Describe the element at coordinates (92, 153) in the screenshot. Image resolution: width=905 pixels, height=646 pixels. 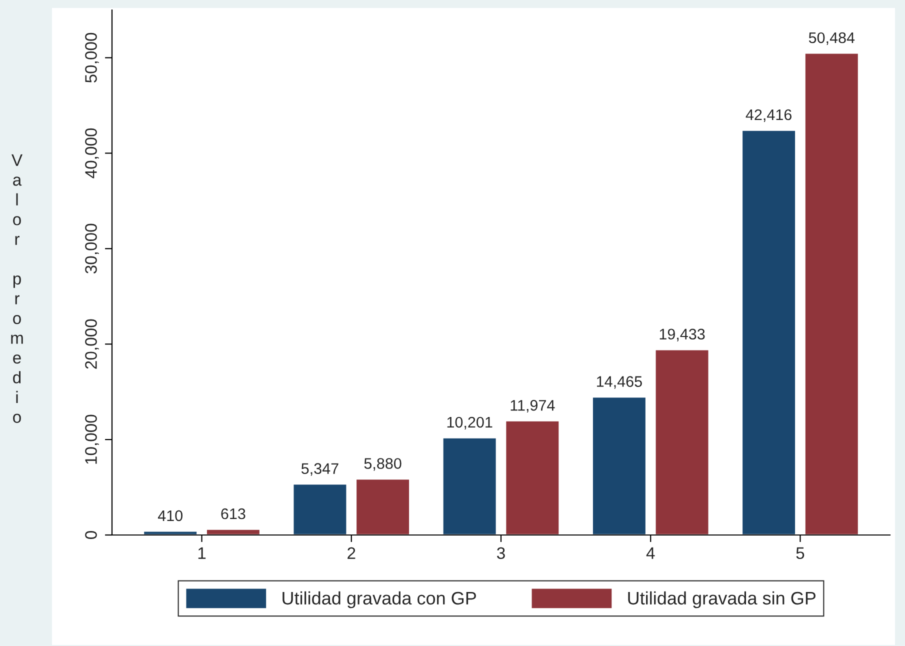
I see `y-tick-label: 40,000` at that location.